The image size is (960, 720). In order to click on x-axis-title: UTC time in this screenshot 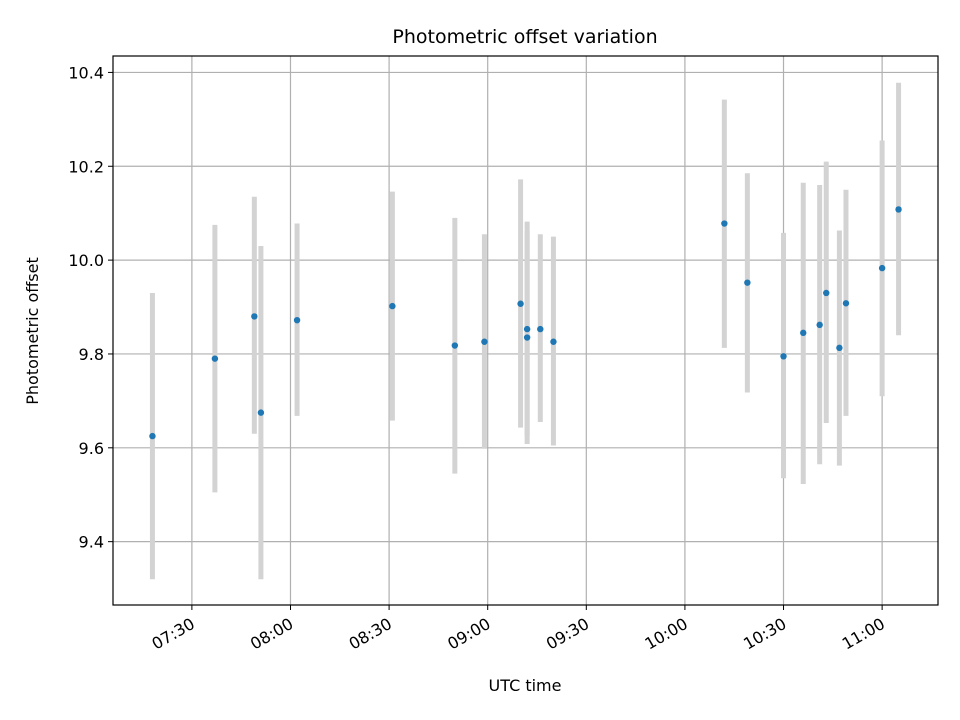, I will do `click(525, 685)`.